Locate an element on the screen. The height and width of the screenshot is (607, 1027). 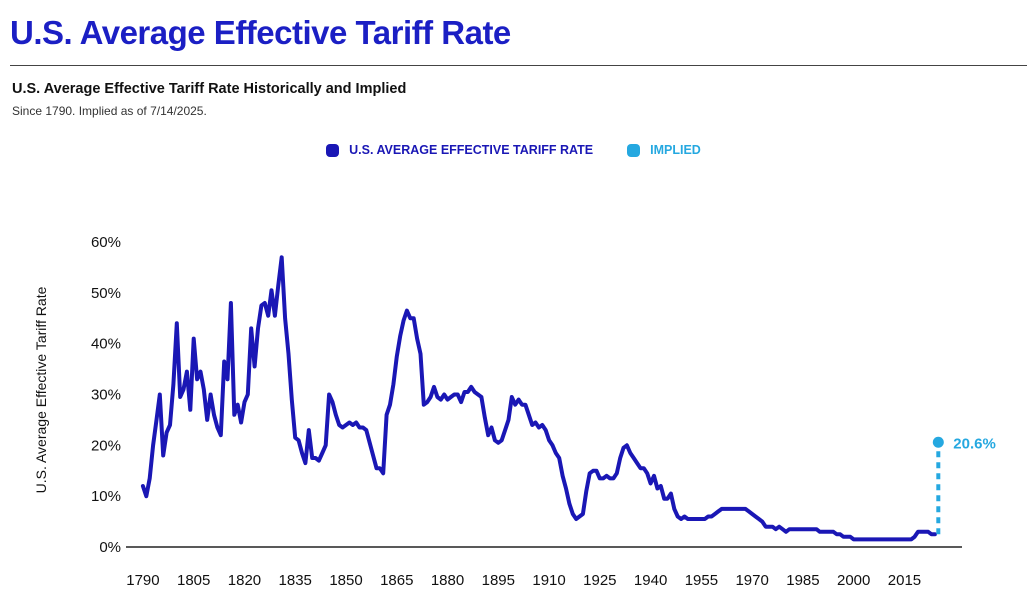
x-tick-label: 1820 is located at coordinates (244, 580).